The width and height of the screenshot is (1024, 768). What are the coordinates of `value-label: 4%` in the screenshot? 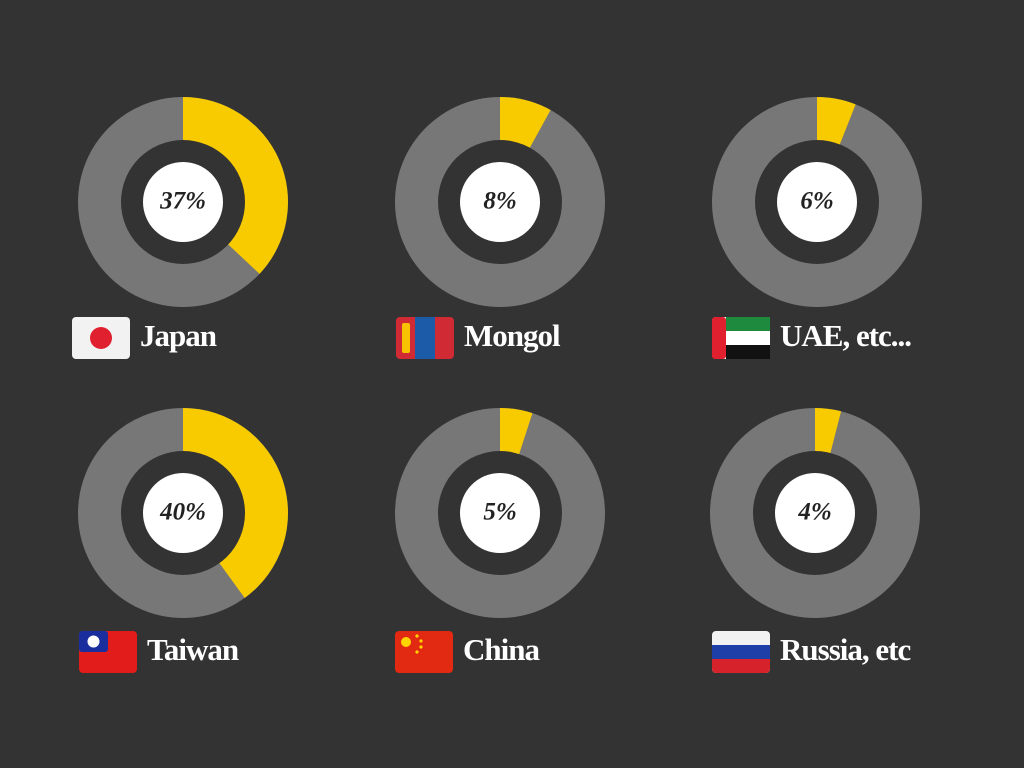 It's located at (814, 512).